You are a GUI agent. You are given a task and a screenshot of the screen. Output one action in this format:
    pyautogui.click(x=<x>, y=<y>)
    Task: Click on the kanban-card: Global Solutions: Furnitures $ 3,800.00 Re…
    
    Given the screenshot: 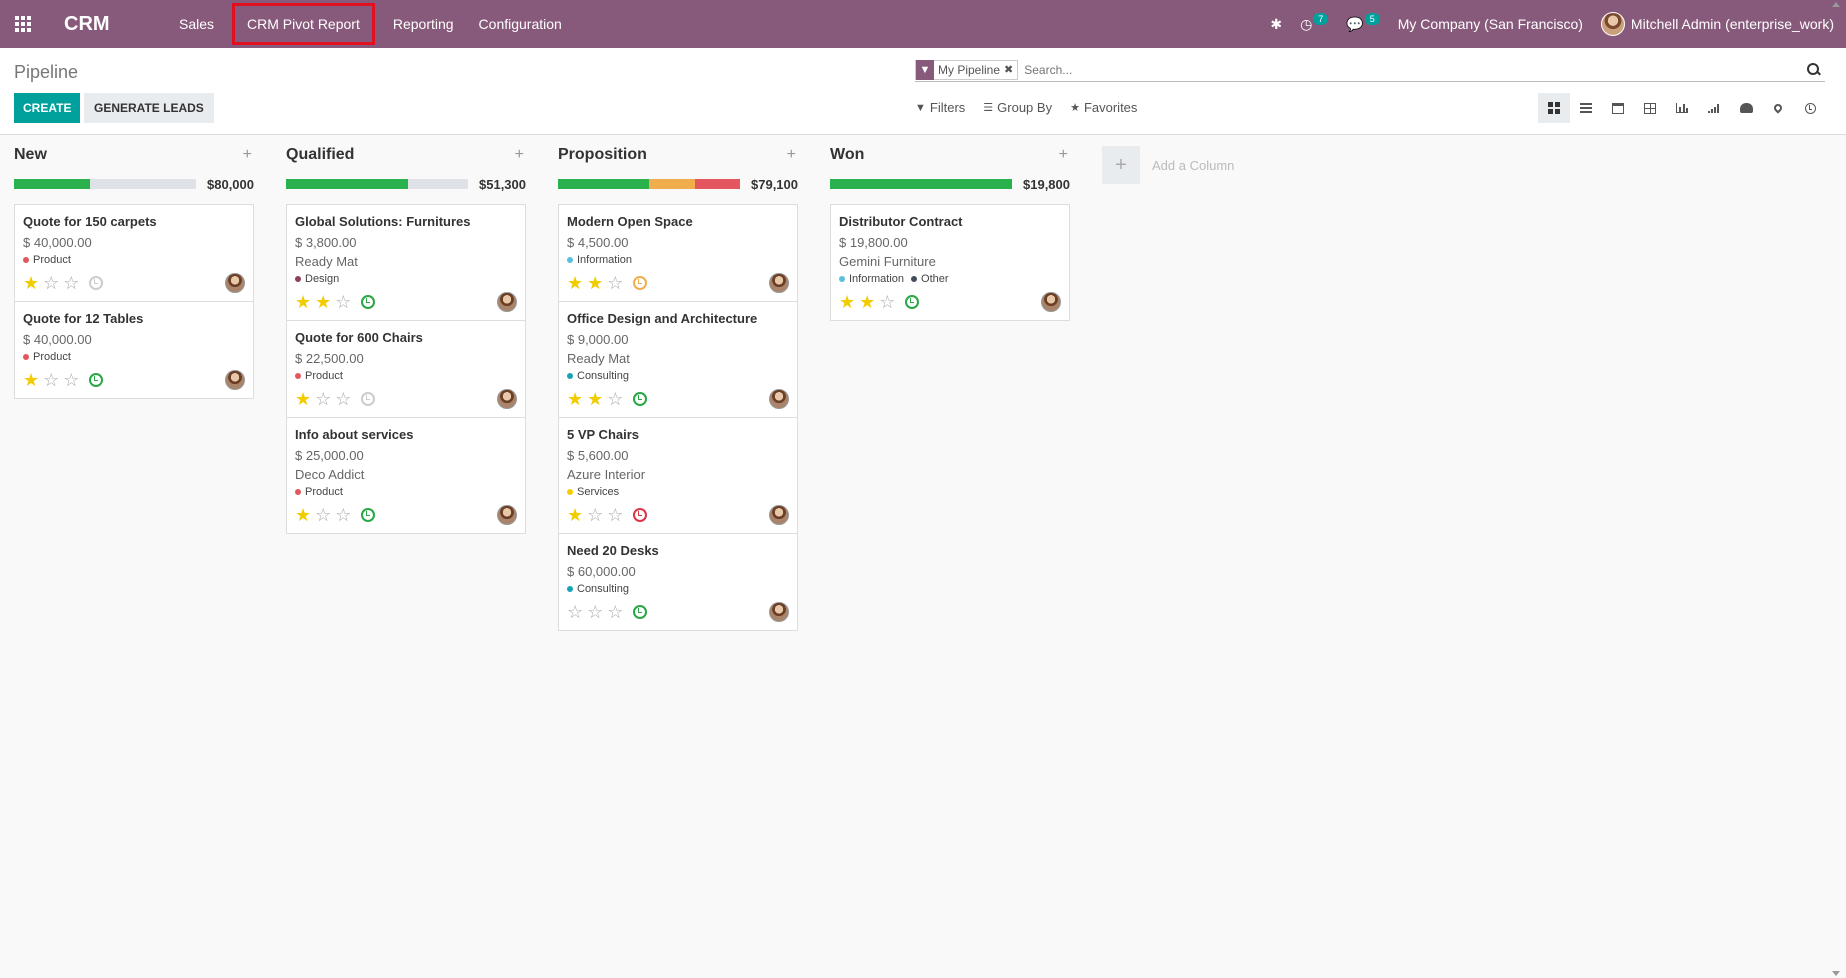 What is the action you would take?
    pyautogui.click(x=406, y=262)
    